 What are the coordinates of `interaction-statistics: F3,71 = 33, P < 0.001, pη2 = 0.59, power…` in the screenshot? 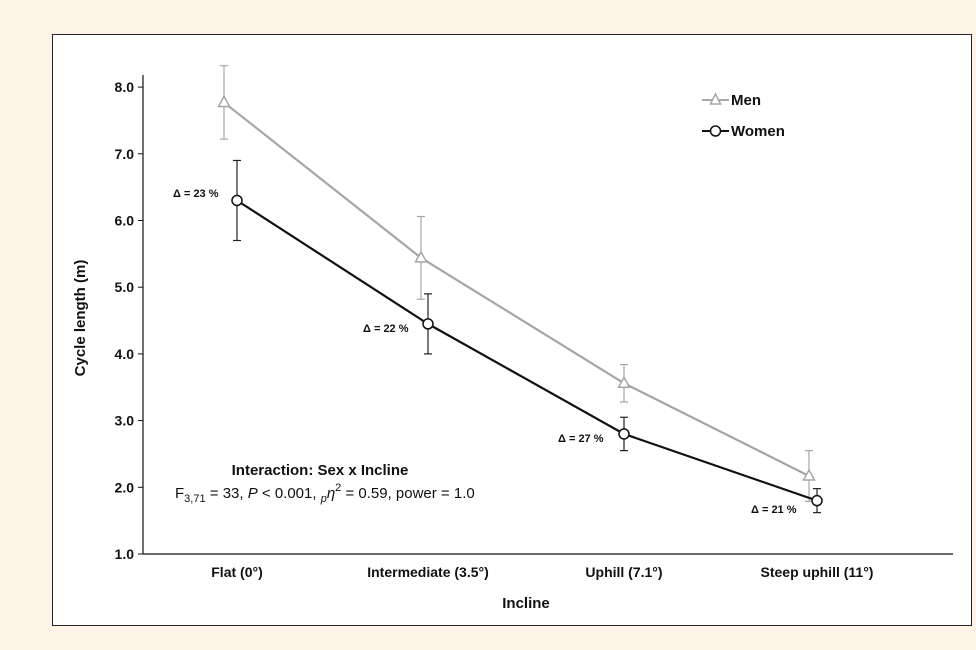 It's located at (325, 493).